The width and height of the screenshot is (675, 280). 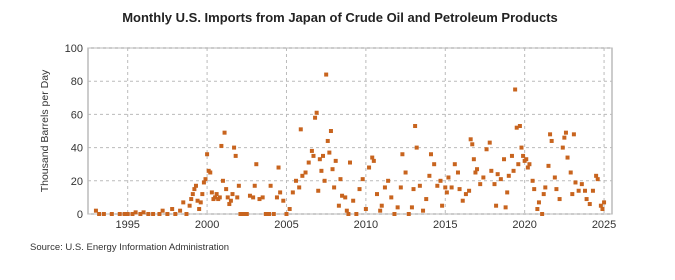 I want to click on x-tick-label: 2020, so click(x=524, y=225).